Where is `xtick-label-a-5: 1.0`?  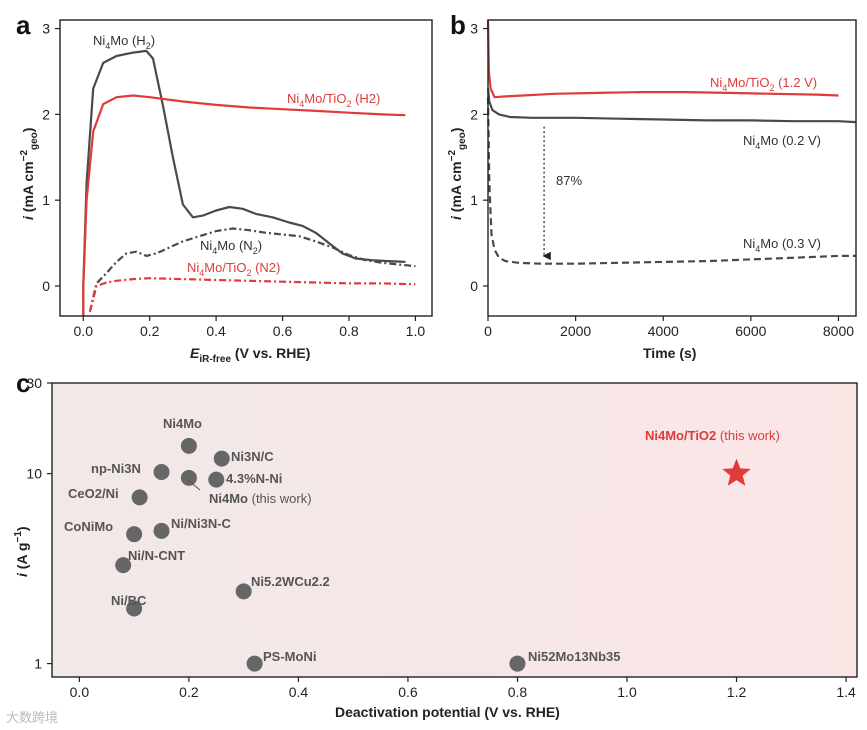
xtick-label-a-5: 1.0 is located at coordinates (416, 331).